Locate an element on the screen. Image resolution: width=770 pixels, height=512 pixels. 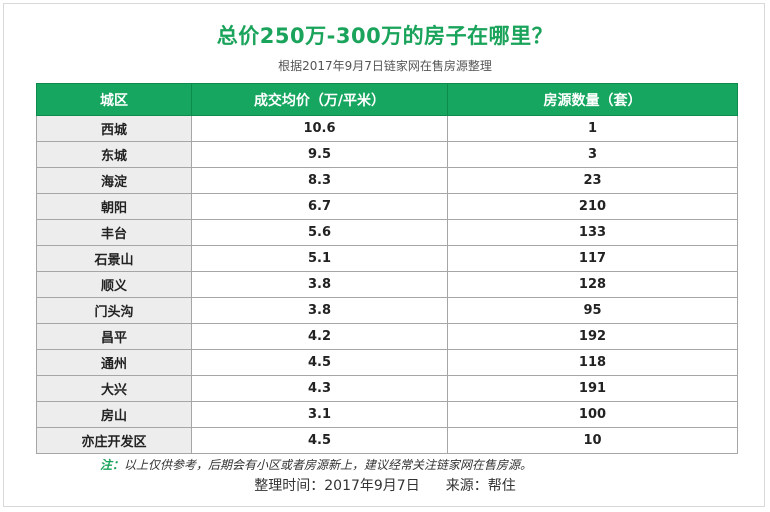
header-listing-count: 房源数量（套） is located at coordinates (592, 99).